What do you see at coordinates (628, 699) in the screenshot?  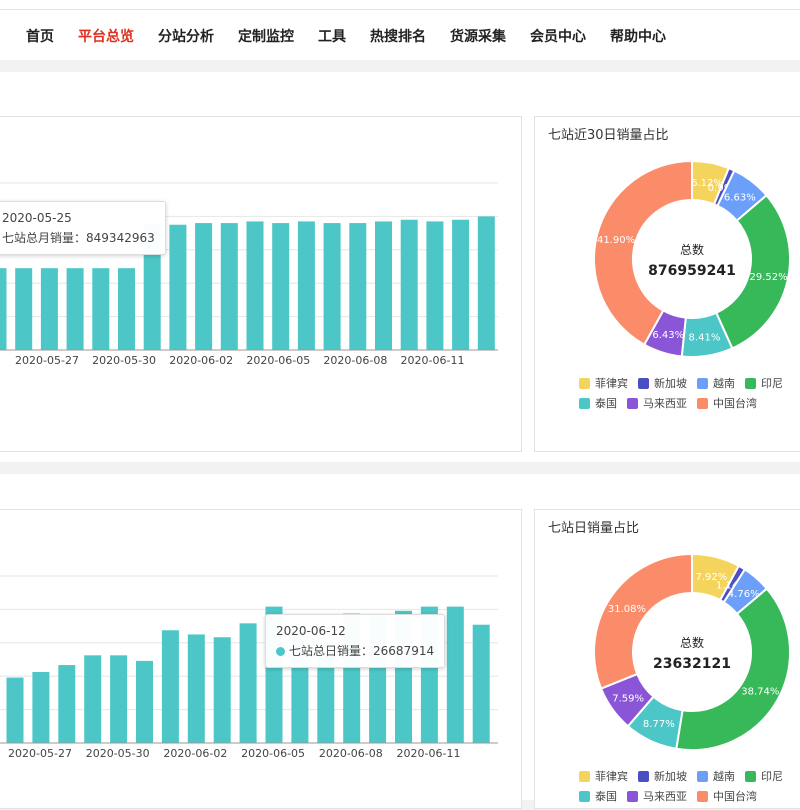 I see `pie-slice-label: 7.59%` at bounding box center [628, 699].